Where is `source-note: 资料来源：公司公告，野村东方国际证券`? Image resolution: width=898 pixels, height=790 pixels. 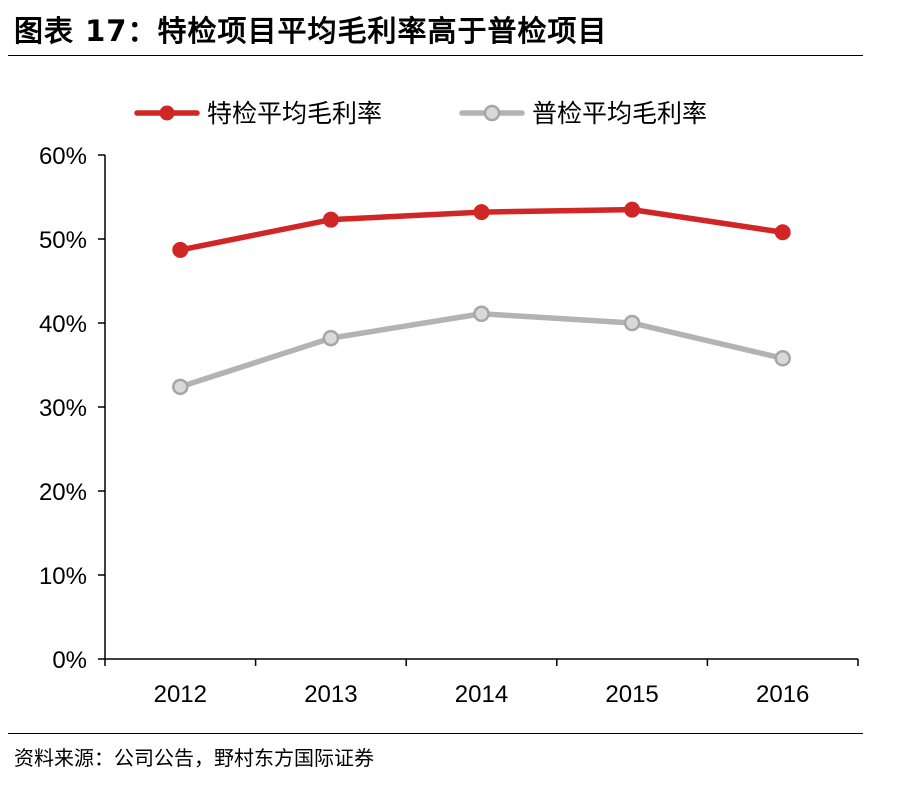
source-note: 资料来源：公司公告，野村东方国际证券 is located at coordinates (194, 758).